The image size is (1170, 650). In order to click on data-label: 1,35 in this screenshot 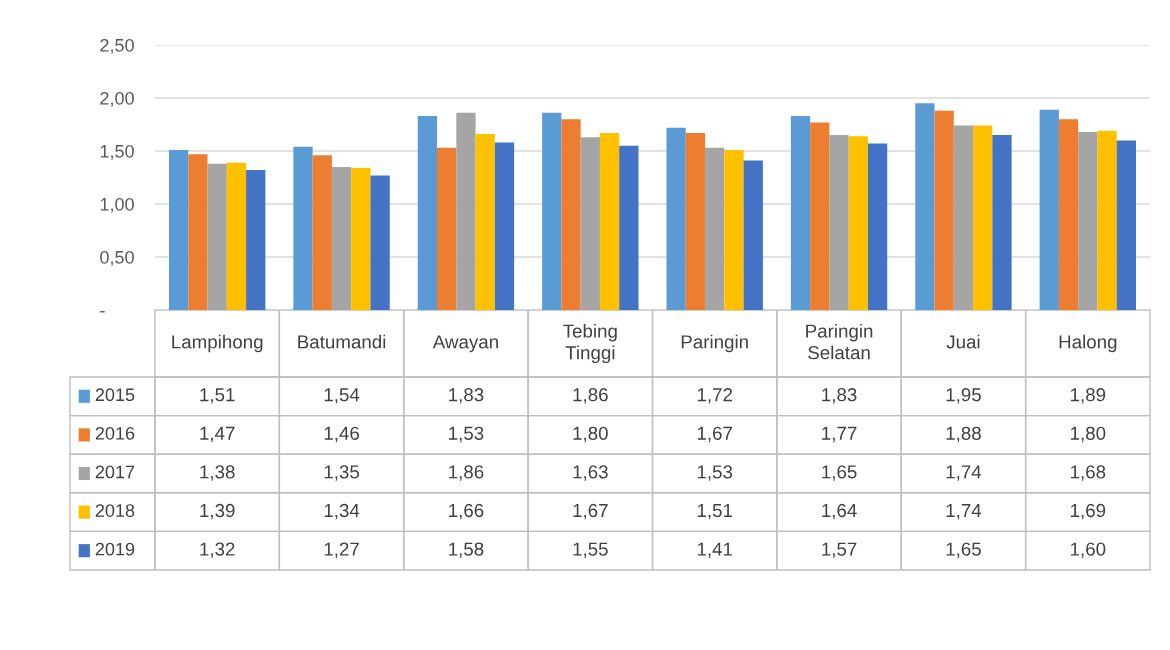, I will do `click(342, 473)`.